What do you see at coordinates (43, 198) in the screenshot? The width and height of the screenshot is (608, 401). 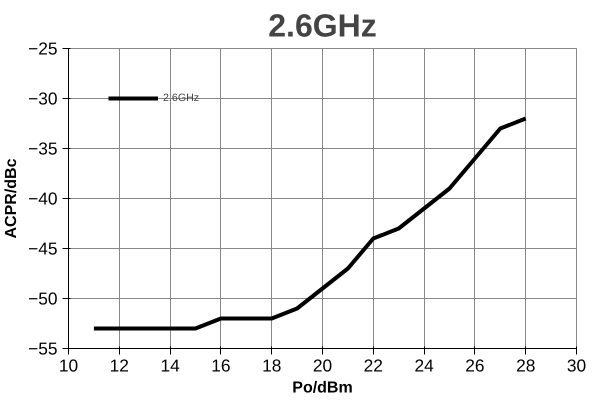 I see `y-tick-label: −40` at bounding box center [43, 198].